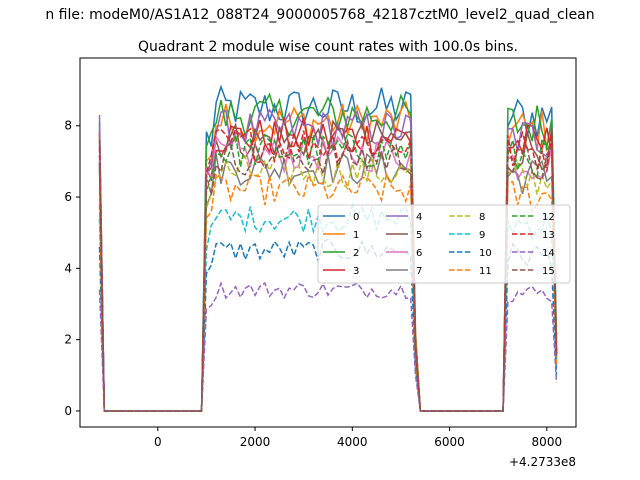  I want to click on y-tick-label: 6, so click(68, 197).